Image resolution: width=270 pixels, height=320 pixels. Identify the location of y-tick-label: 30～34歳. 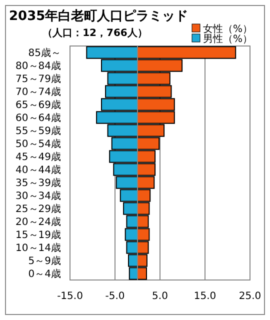
(38, 196).